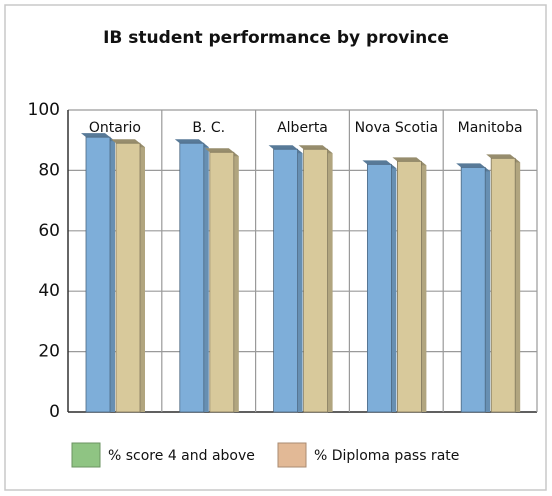 Image resolution: width=552 pixels, height=496 pixels. Describe the element at coordinates (181, 456) in the screenshot. I see `legend-label: % score 4 and above` at that location.